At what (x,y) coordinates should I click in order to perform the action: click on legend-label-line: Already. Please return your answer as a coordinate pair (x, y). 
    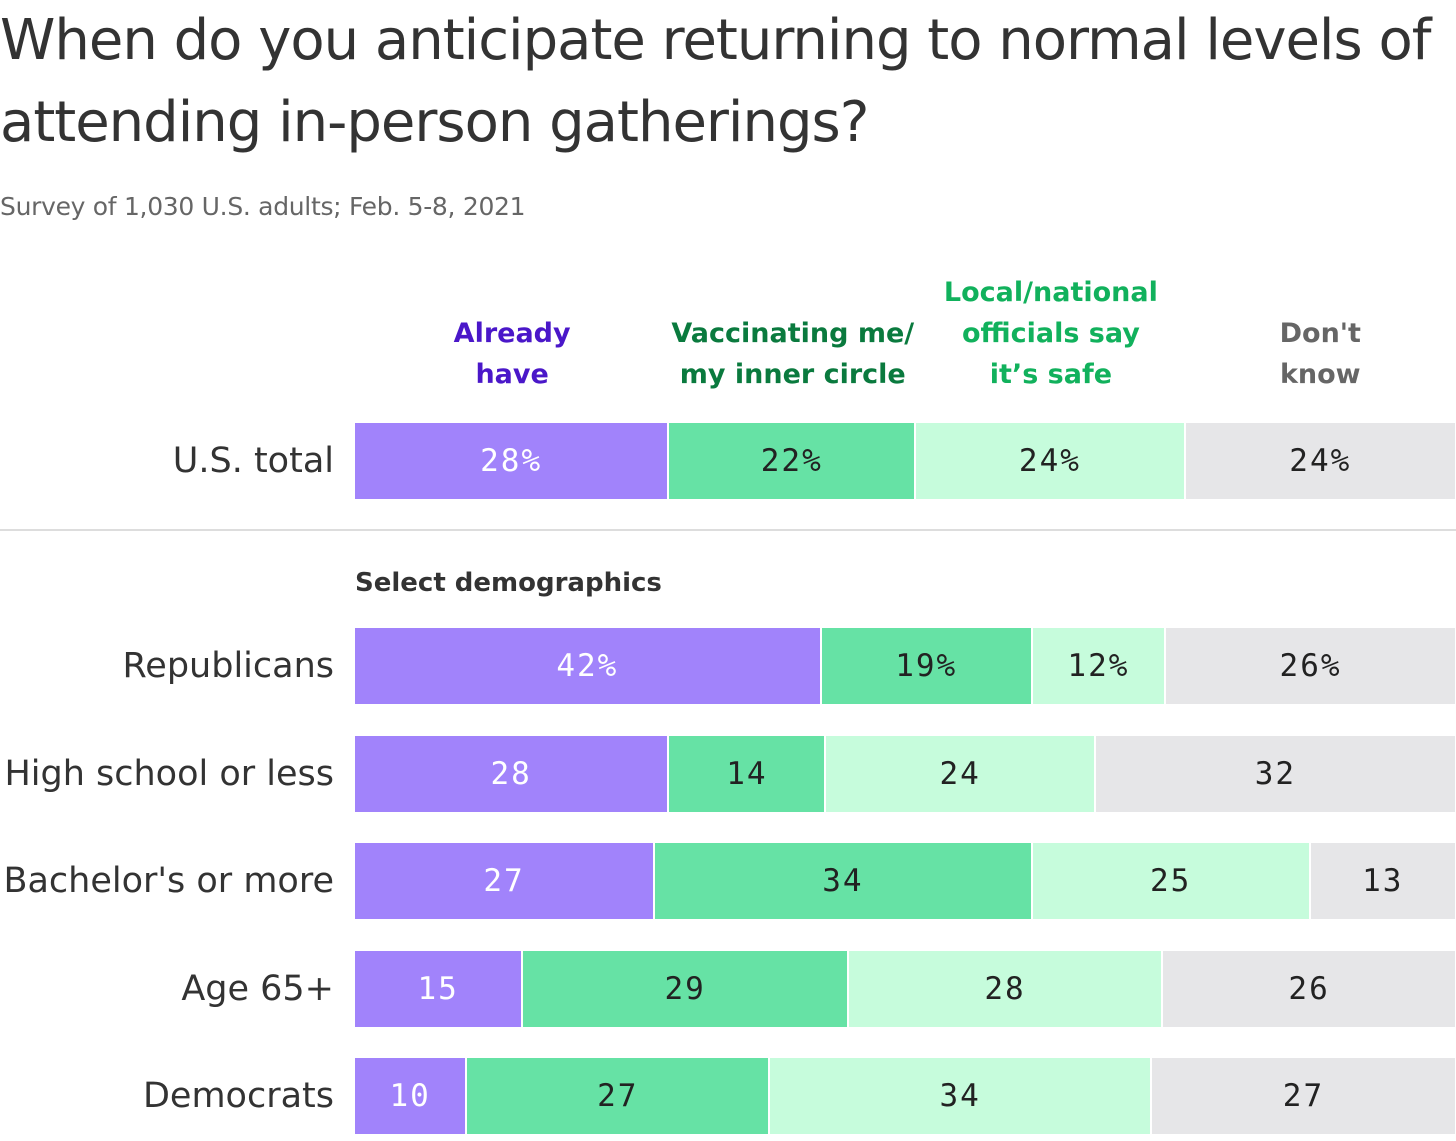
    Looking at the image, I should click on (512, 333).